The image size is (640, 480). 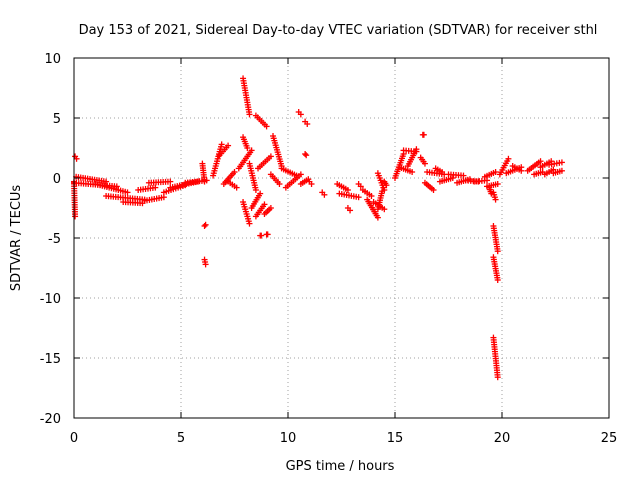 I want to click on x-tick-labels: 0 5 10 15 20 25, so click(x=343, y=438).